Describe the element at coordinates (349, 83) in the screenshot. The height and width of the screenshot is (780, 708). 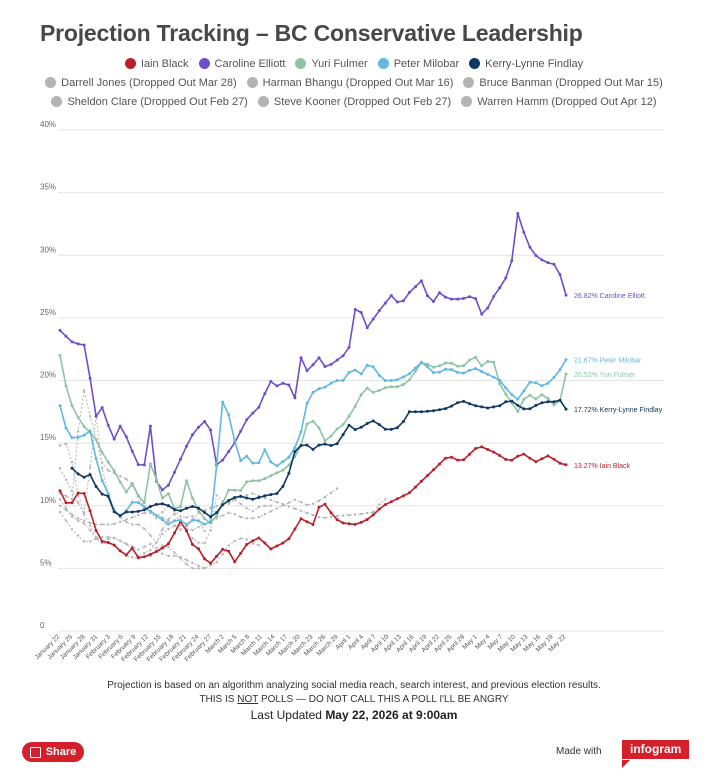
I see `legend-item: Harman Bhangu (Dropped Out Mar 16)` at that location.